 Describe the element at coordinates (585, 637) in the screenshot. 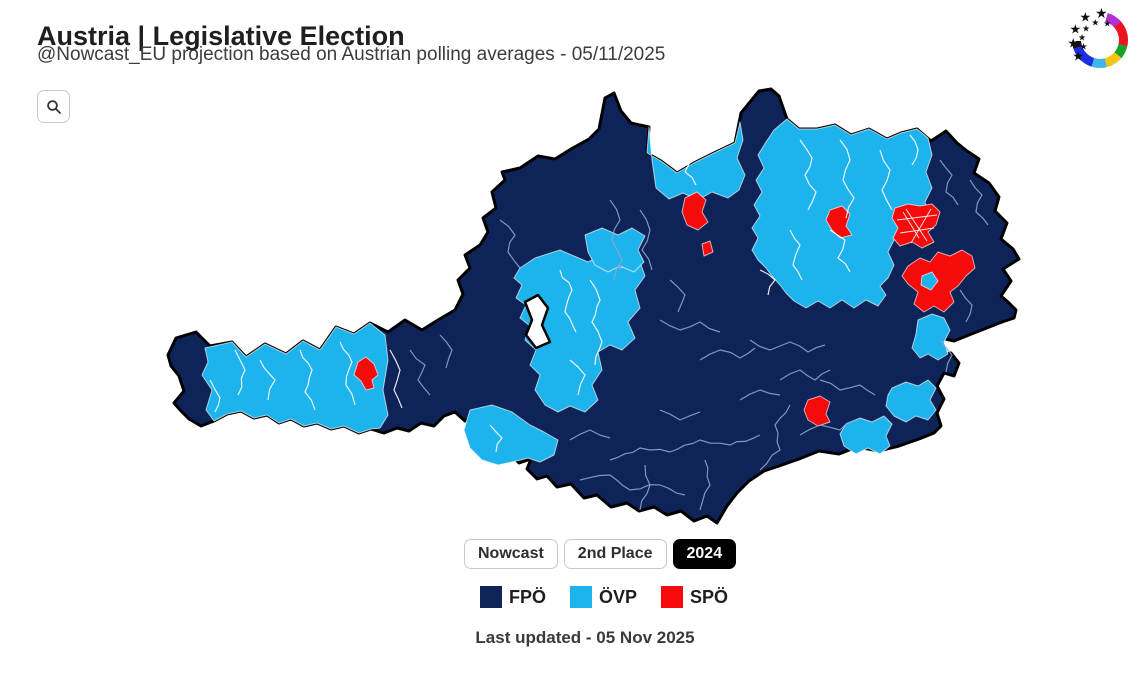

I see `last-updated-text: Last updated - 05 Nov 2025` at that location.